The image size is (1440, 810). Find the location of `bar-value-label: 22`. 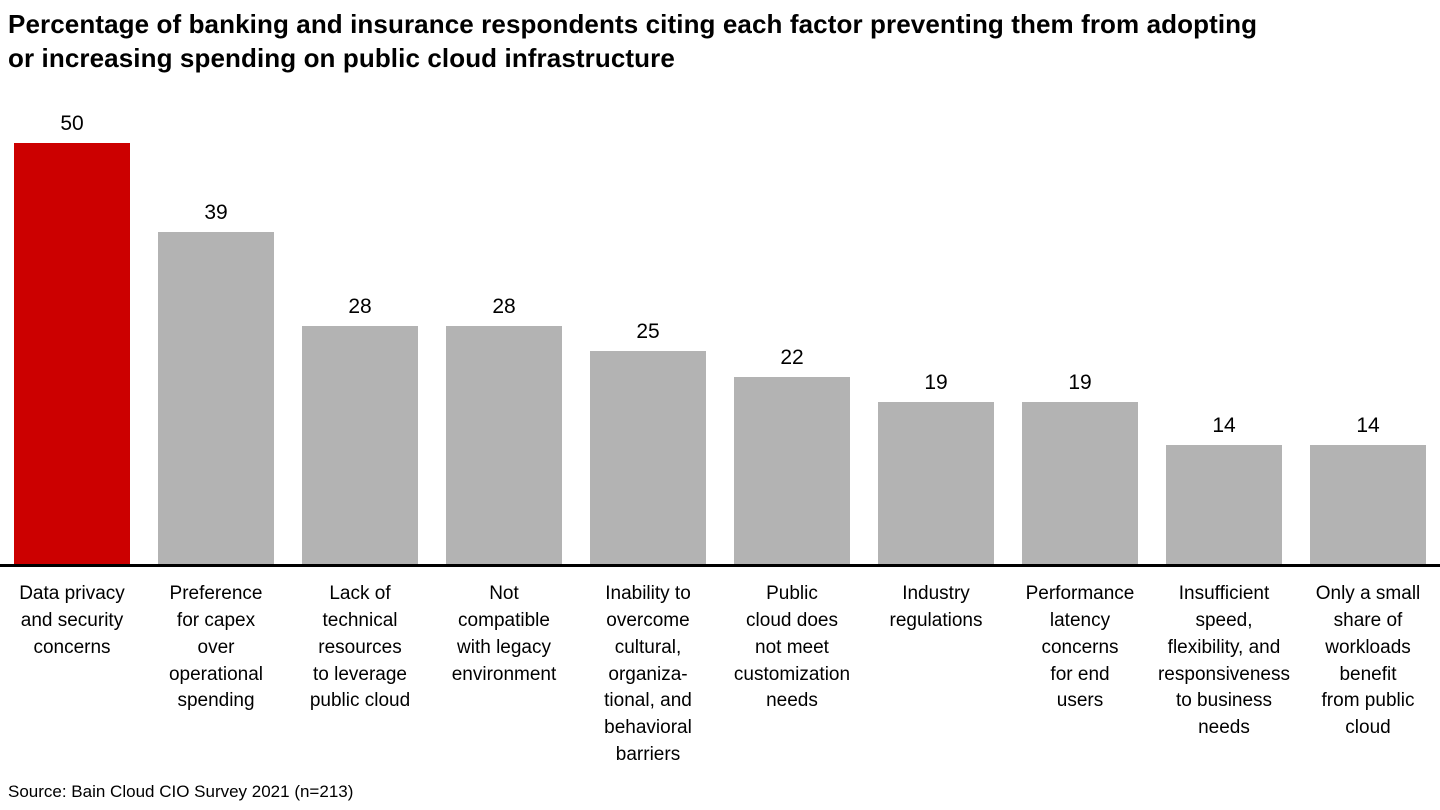

bar-value-label: 22 is located at coordinates (792, 357).